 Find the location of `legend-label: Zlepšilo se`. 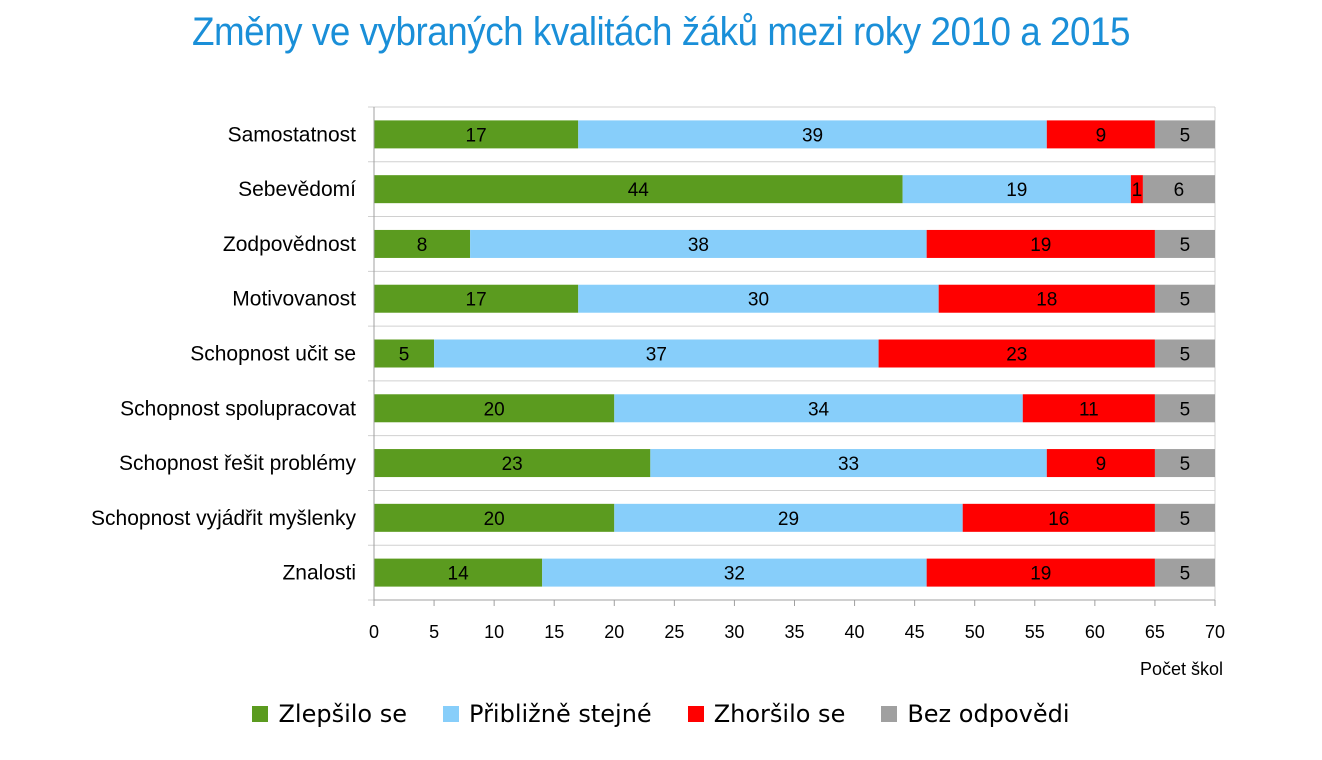

legend-label: Zlepšilo se is located at coordinates (343, 714).